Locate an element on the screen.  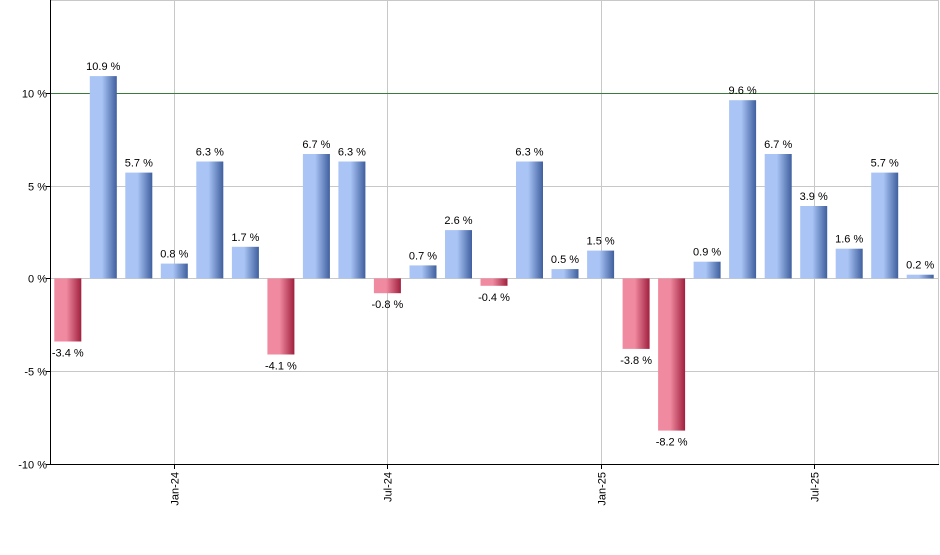
data-label: 3.9 % is located at coordinates (814, 197).